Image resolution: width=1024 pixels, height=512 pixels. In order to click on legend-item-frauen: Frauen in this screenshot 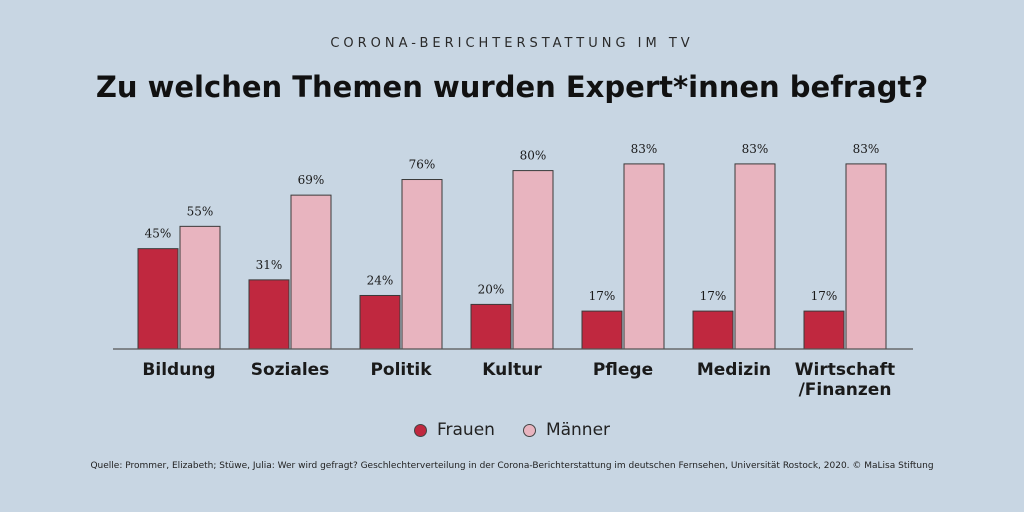, I will do `click(454, 430)`.